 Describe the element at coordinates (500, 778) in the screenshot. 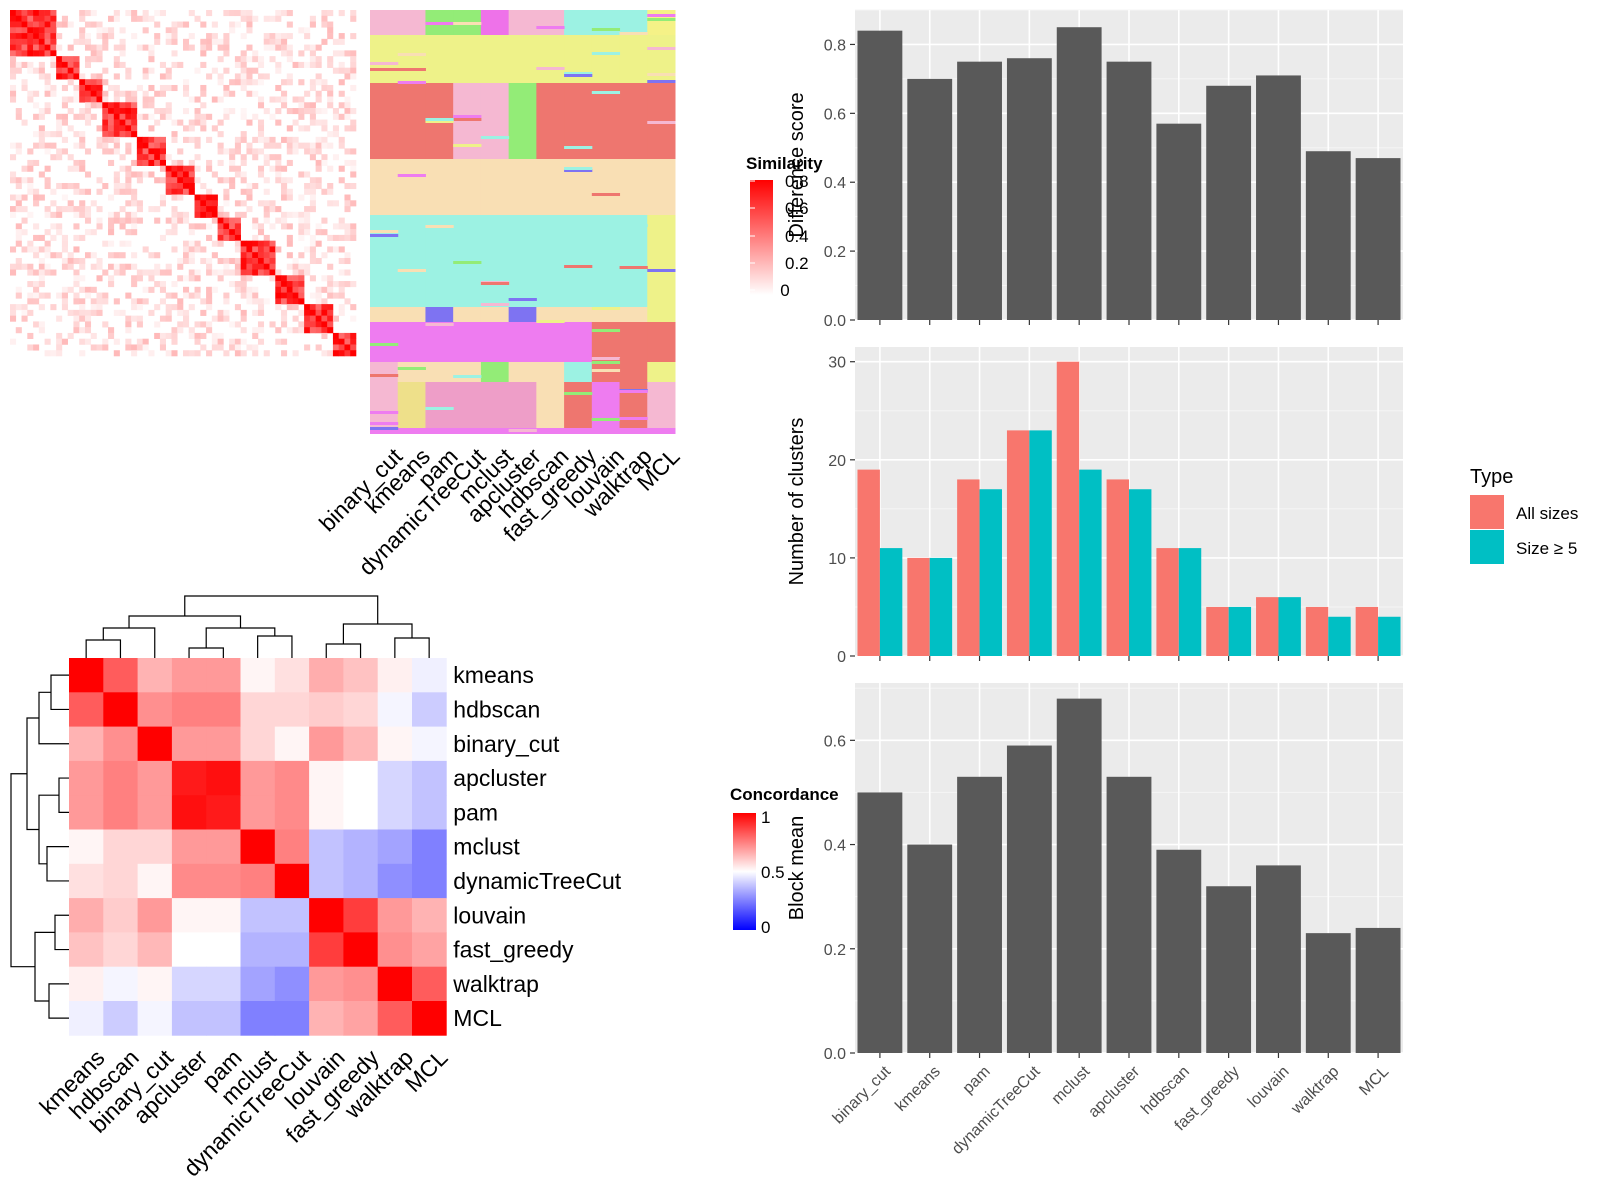

I see `concordance-row-label: apcluster` at that location.